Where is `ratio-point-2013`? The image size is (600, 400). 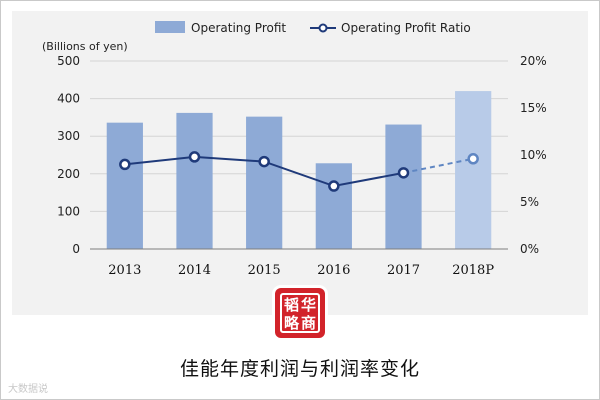 ratio-point-2013 is located at coordinates (125, 164).